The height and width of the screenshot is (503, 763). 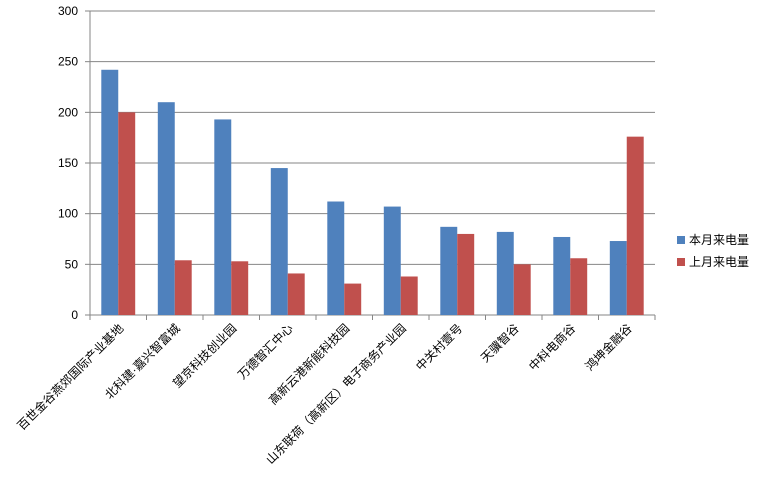 What do you see at coordinates (499, 343) in the screenshot?
I see `x-tick-label: 天骥智谷` at bounding box center [499, 343].